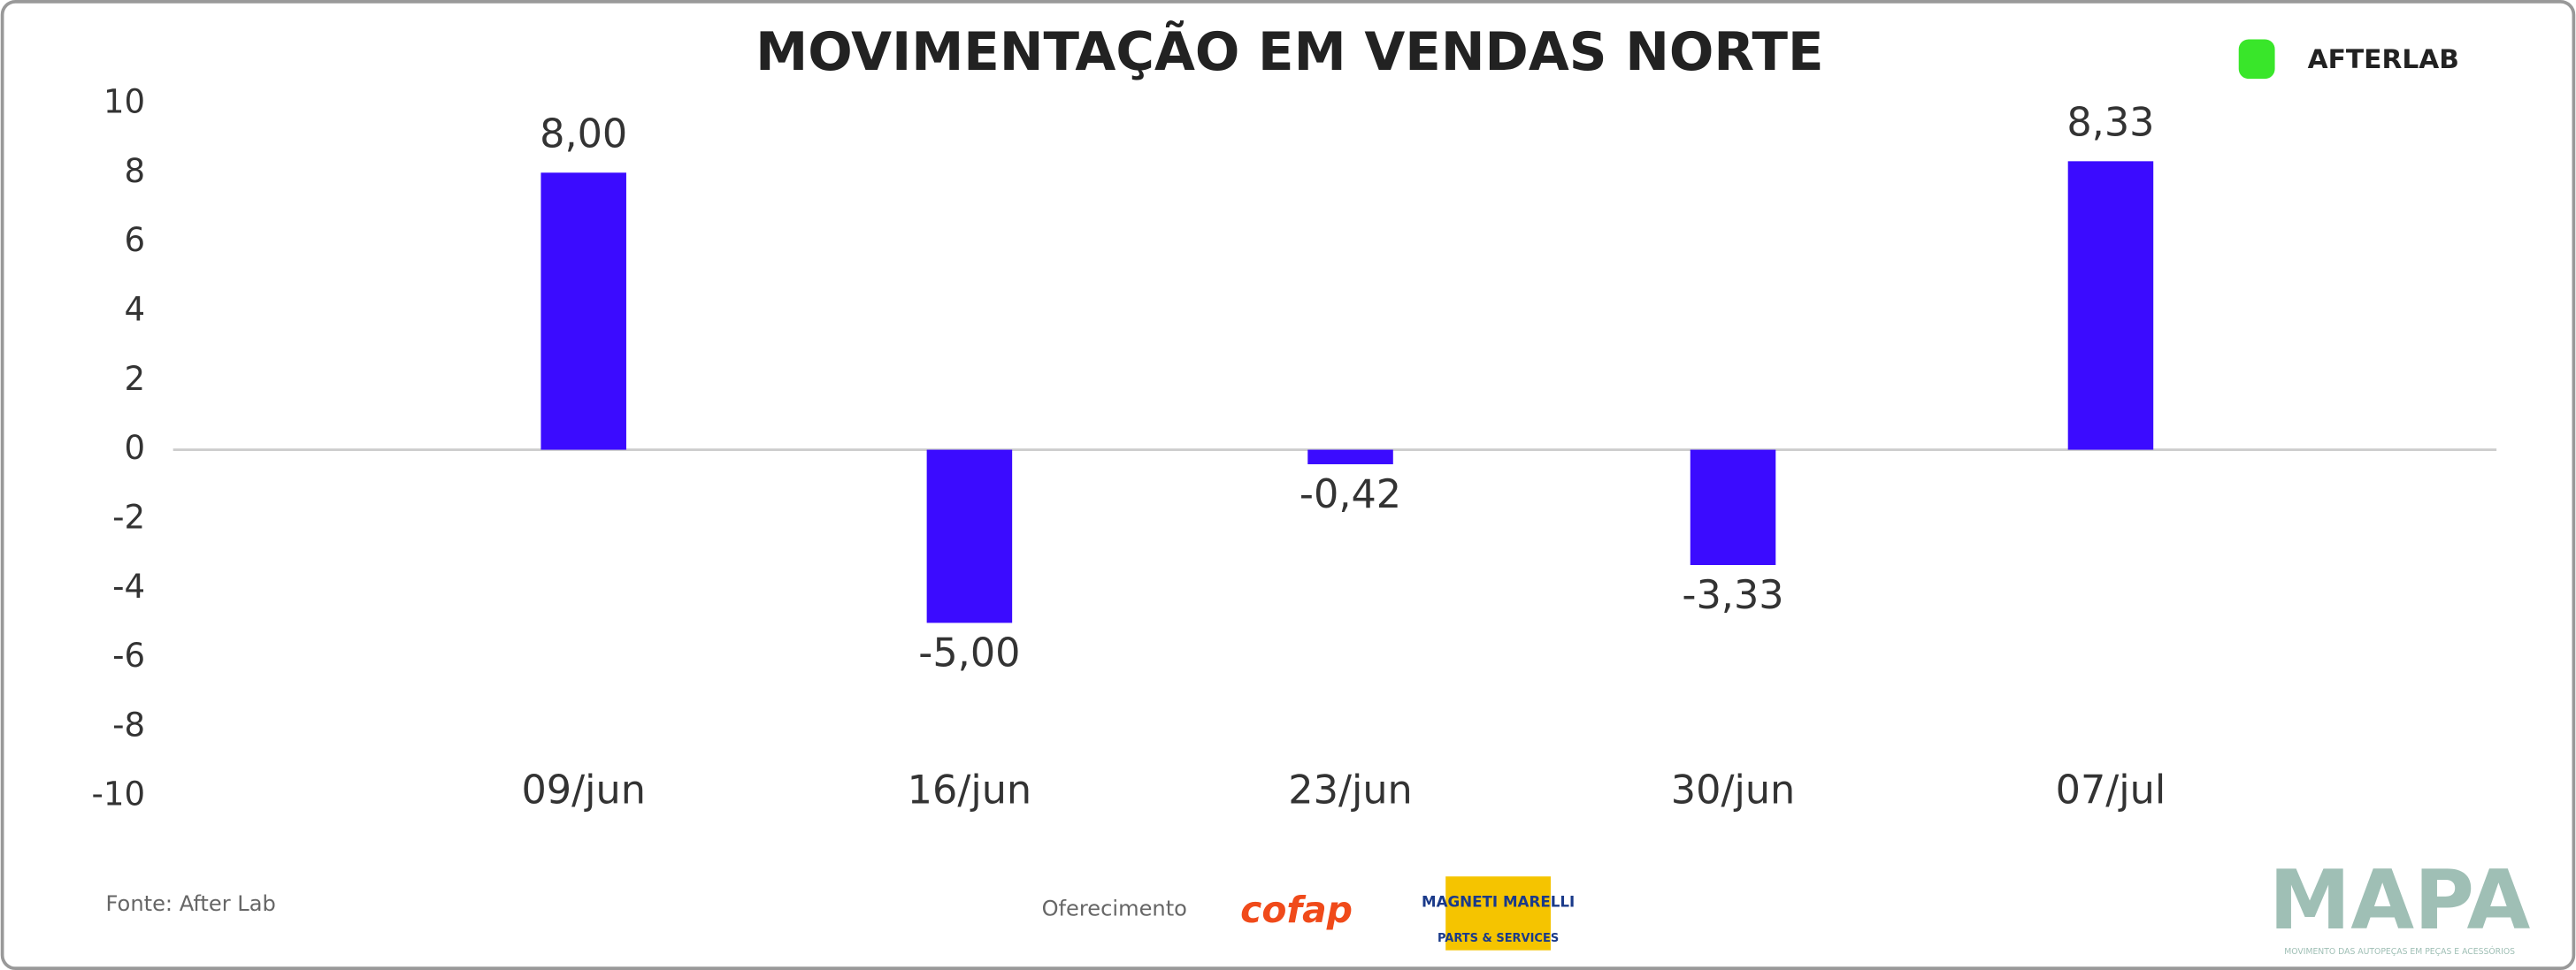 The width and height of the screenshot is (2576, 970). What do you see at coordinates (124, 101) in the screenshot?
I see `y-tick-label: 10` at bounding box center [124, 101].